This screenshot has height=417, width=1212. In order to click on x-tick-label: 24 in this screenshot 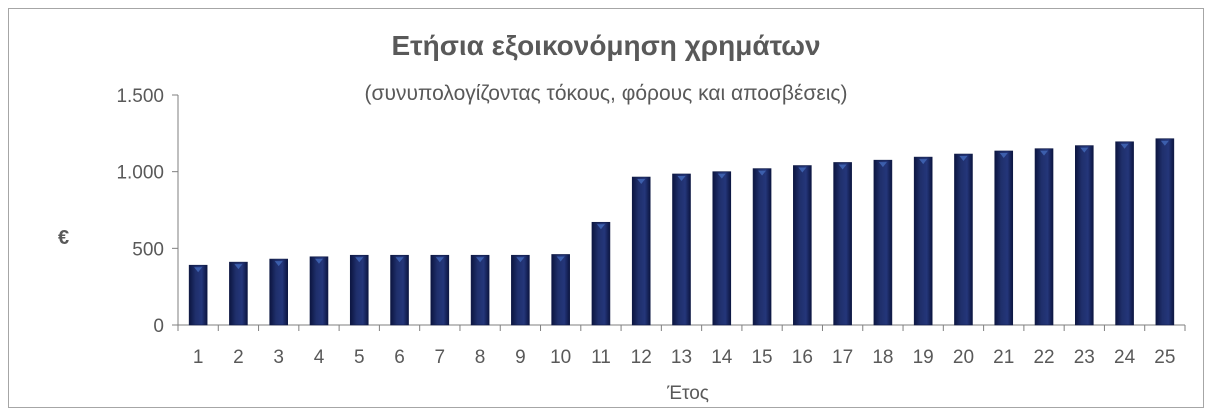, I will do `click(1125, 357)`.